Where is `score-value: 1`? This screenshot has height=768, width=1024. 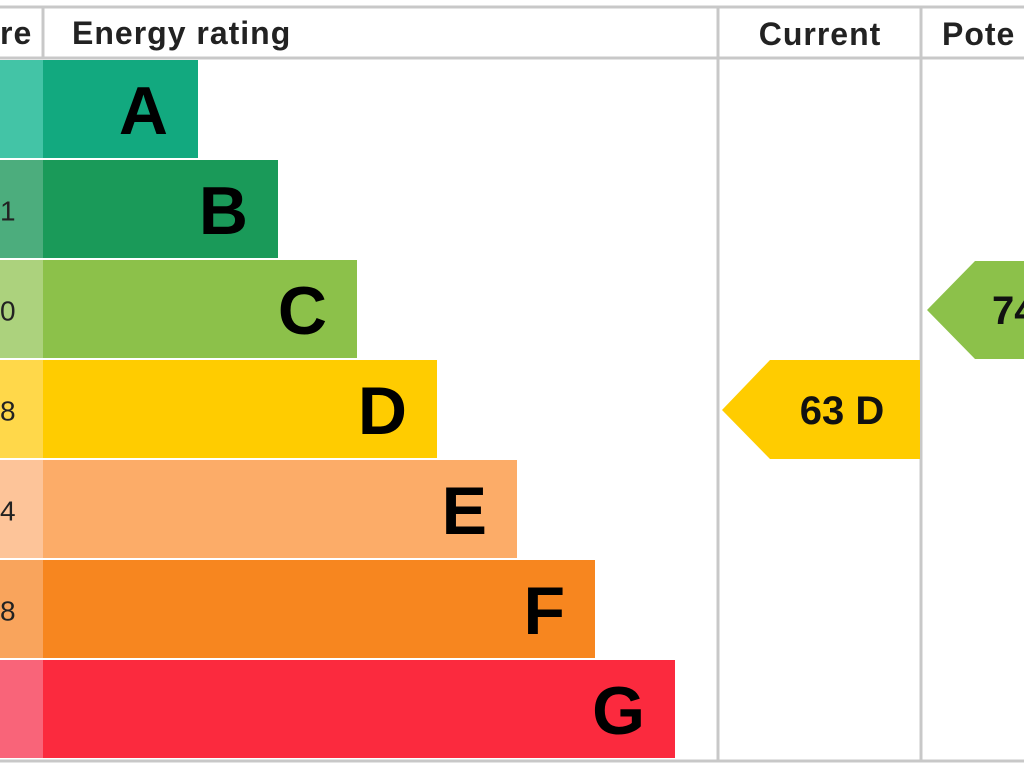
score-value: 1 is located at coordinates (8, 211).